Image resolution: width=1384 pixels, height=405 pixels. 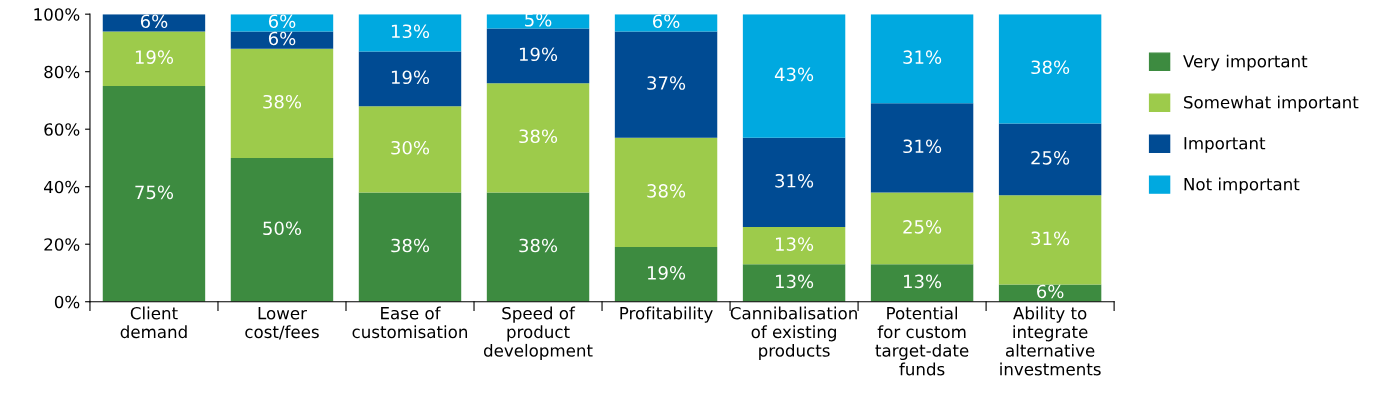 What do you see at coordinates (62, 244) in the screenshot?
I see `y-tick-label: 20%` at bounding box center [62, 244].